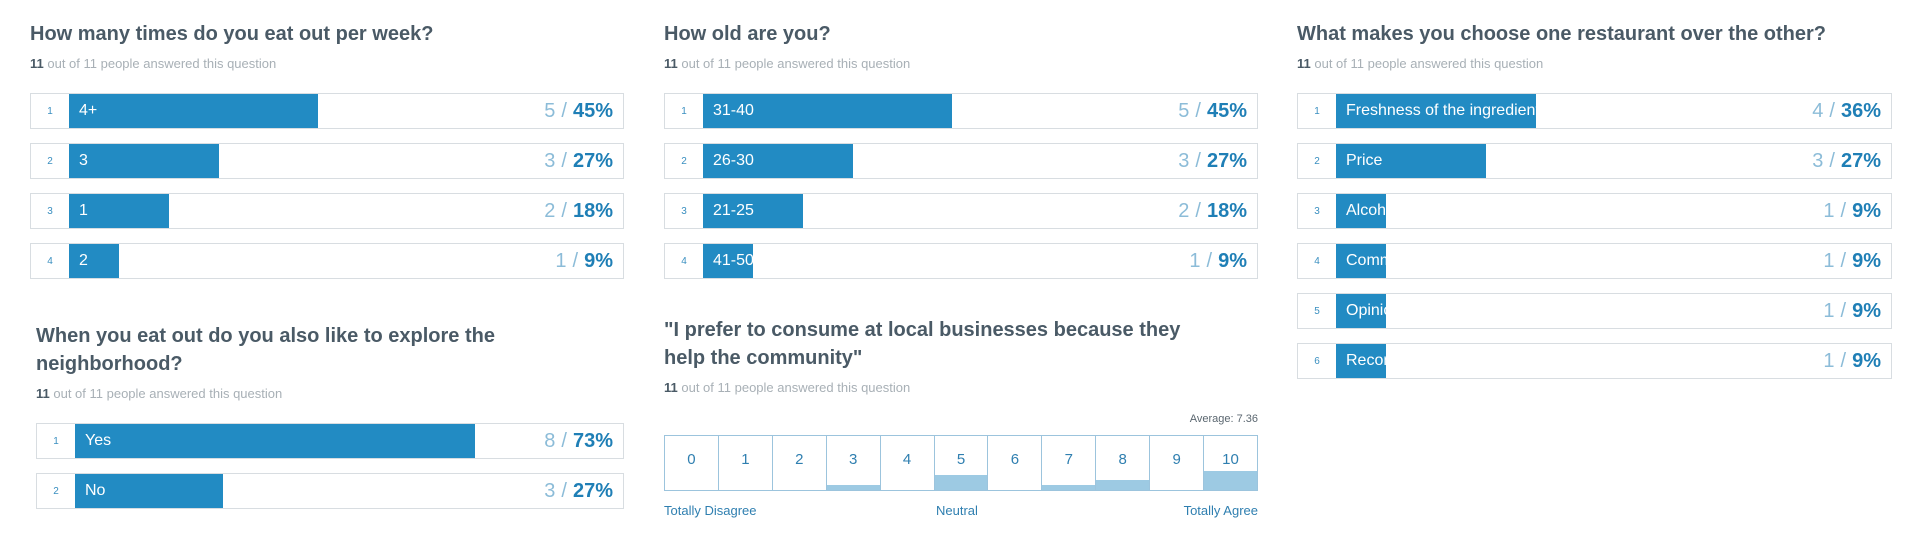 The width and height of the screenshot is (1920, 551). What do you see at coordinates (747, 34) in the screenshot?
I see `question-title: How old are you?` at bounding box center [747, 34].